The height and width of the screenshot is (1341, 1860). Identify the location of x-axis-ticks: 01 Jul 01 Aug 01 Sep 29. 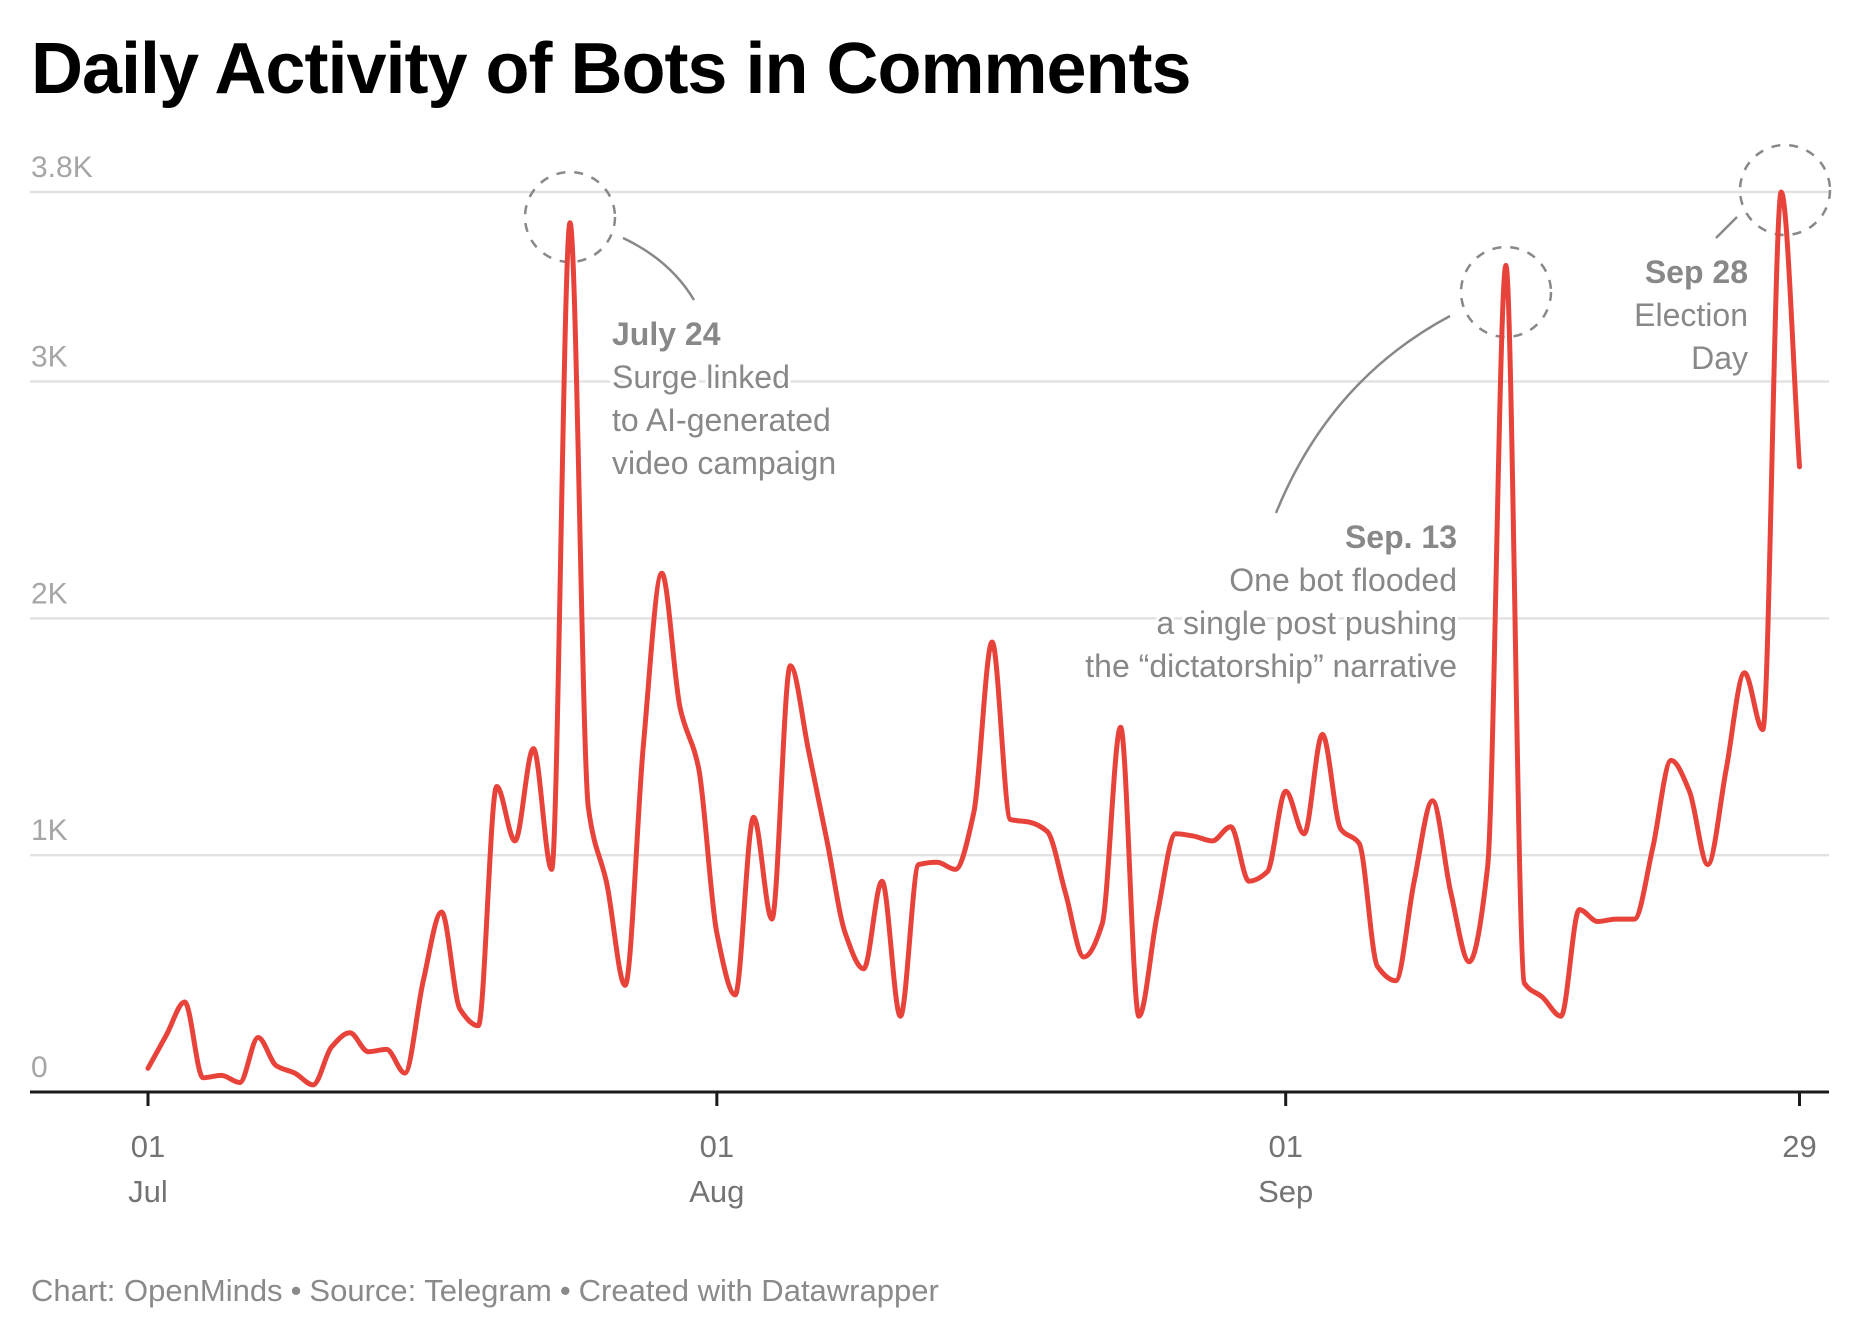
(972, 1150).